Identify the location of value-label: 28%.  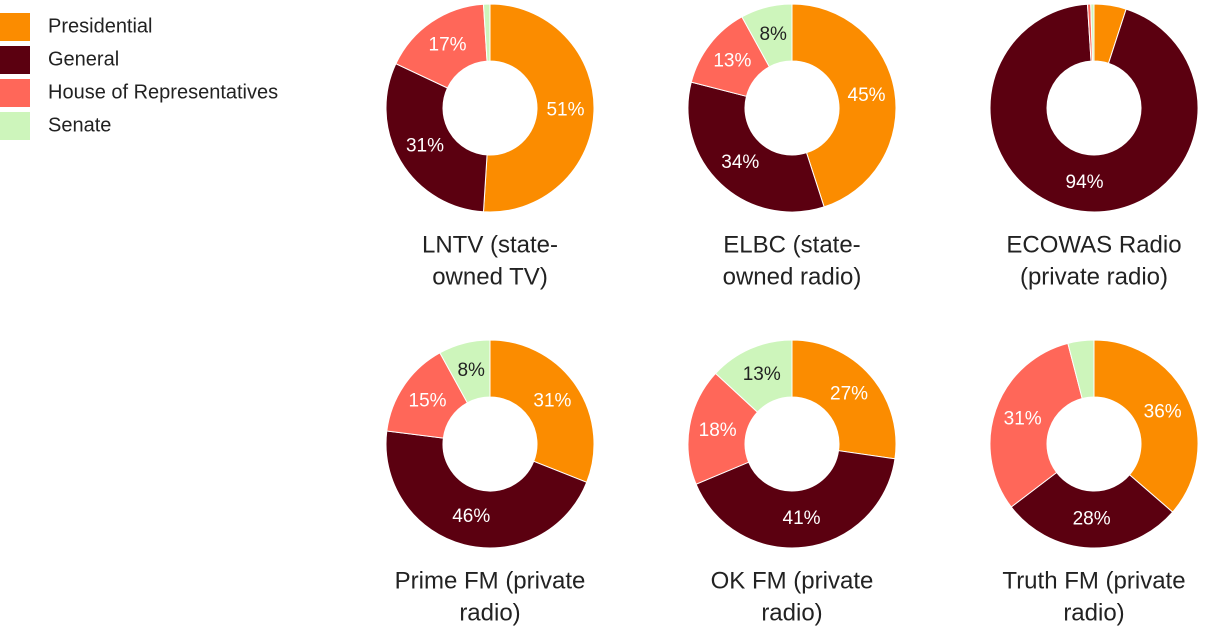
(1092, 518).